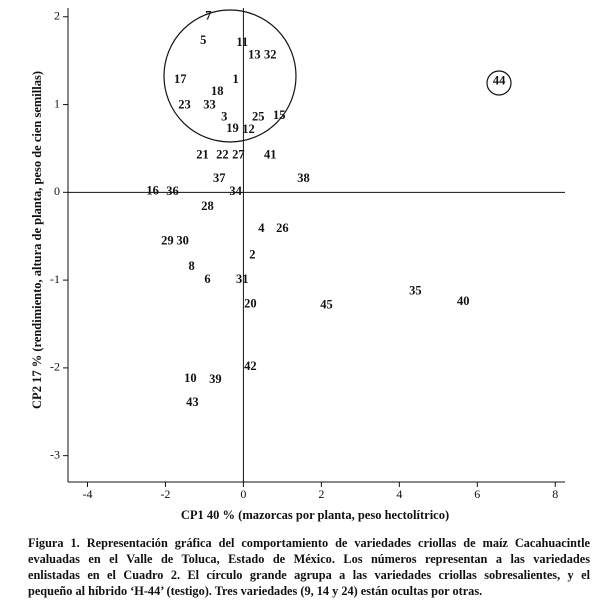 This screenshot has height=607, width=594. What do you see at coordinates (217, 91) in the screenshot?
I see `point-label: 18` at bounding box center [217, 91].